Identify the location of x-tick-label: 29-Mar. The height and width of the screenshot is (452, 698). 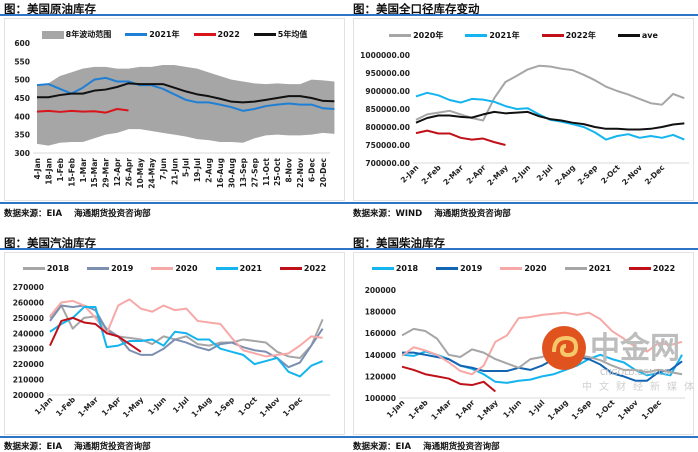
(106, 173).